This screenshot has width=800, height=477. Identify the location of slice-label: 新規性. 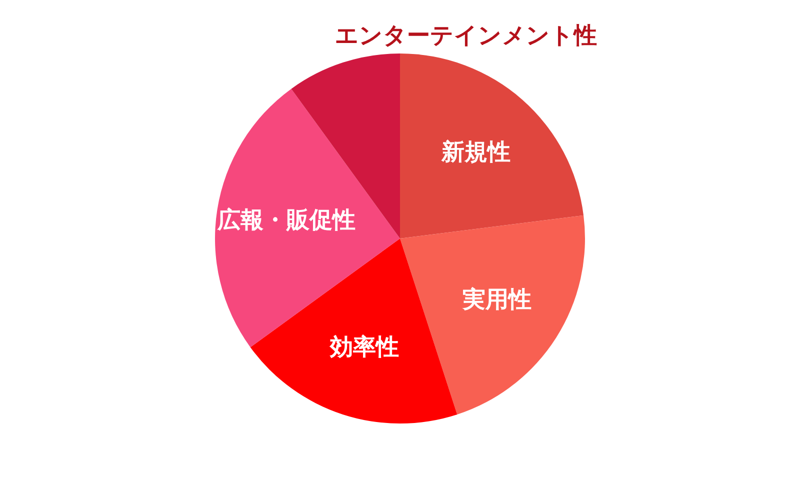
(475, 152).